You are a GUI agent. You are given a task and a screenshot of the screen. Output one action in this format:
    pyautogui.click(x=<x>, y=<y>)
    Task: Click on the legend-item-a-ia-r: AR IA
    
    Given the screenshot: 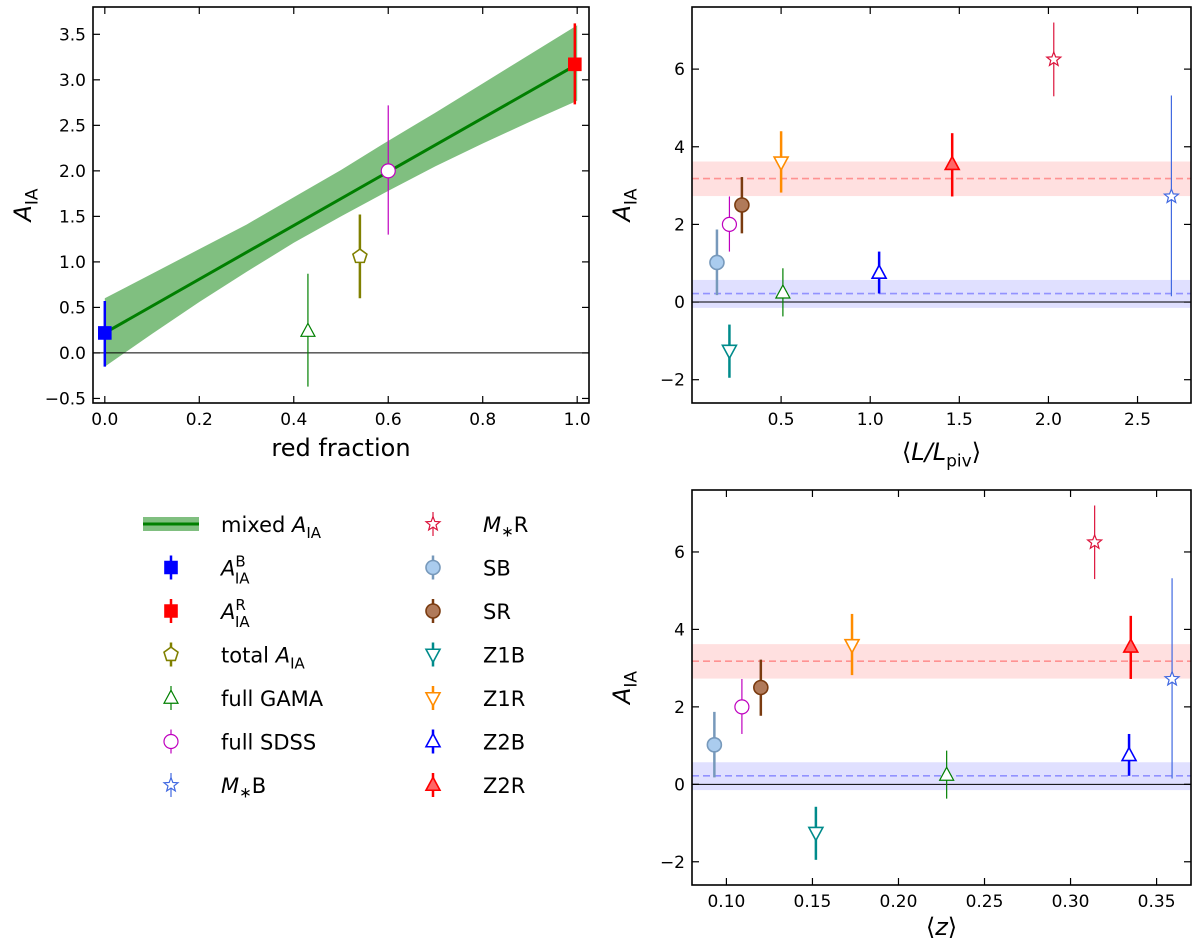 What is the action you would take?
    pyautogui.click(x=207, y=613)
    